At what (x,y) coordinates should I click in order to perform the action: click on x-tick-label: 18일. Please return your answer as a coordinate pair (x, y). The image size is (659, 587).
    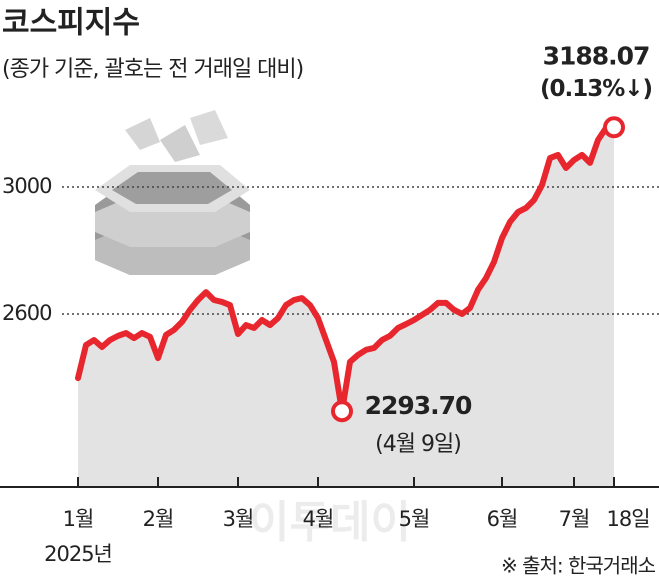
    Looking at the image, I should click on (627, 519).